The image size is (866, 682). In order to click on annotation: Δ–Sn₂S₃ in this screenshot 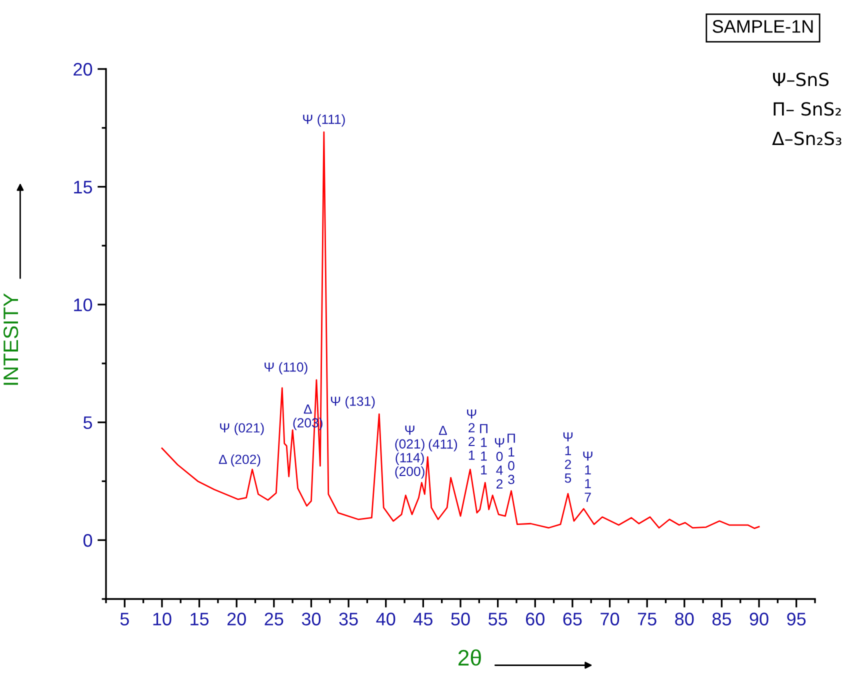, I will do `click(807, 139)`.